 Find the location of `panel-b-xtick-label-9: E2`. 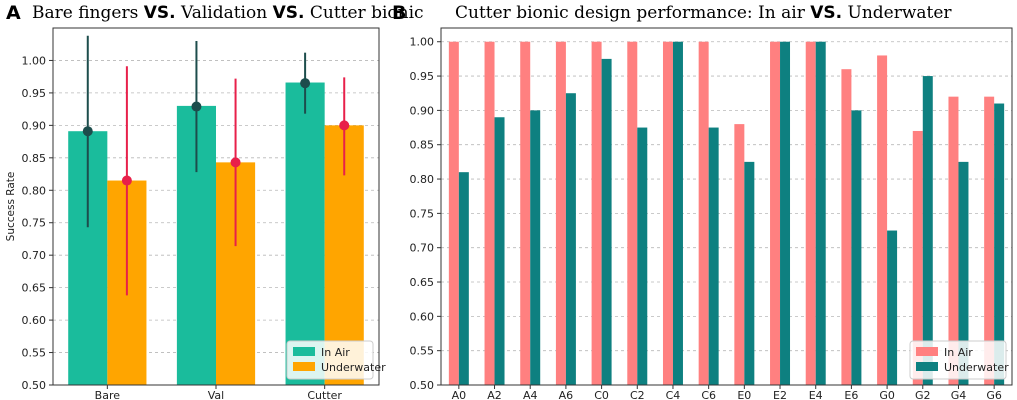

panel-b-xtick-label-9: E2 is located at coordinates (780, 394).